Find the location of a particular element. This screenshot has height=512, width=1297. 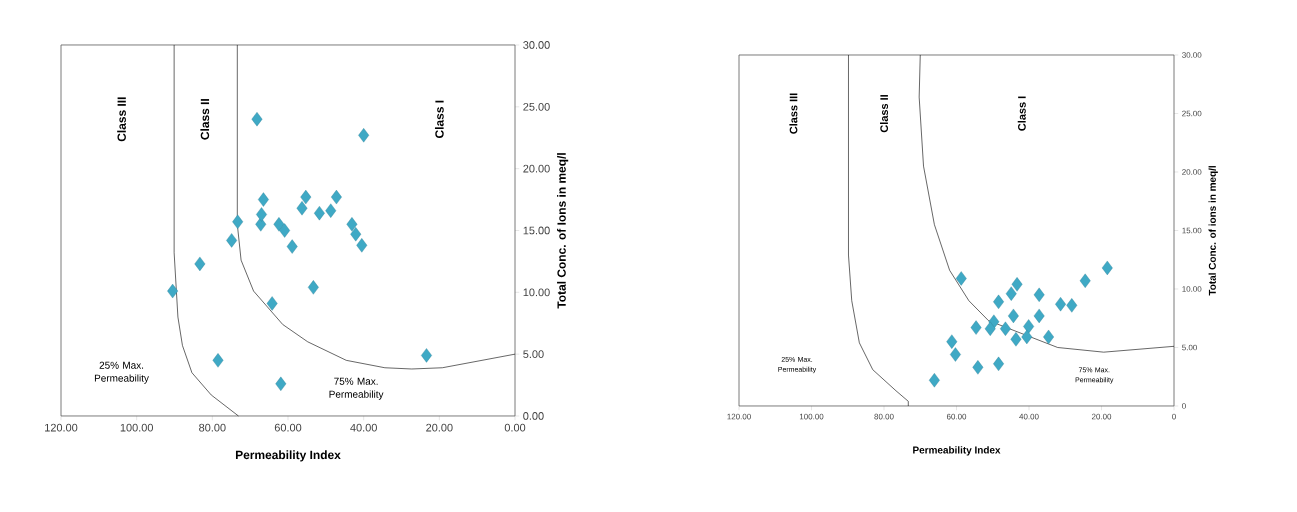

annotation: 75% Max. Permeability is located at coordinates (356, 388).